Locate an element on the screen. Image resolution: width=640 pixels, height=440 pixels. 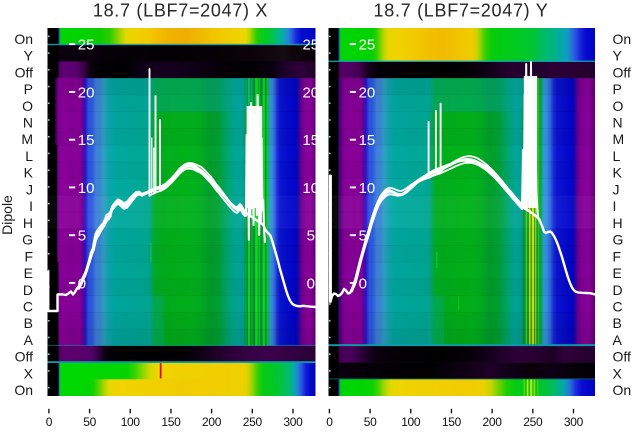
svg-text: Dipole is located at coordinates (7, 215).